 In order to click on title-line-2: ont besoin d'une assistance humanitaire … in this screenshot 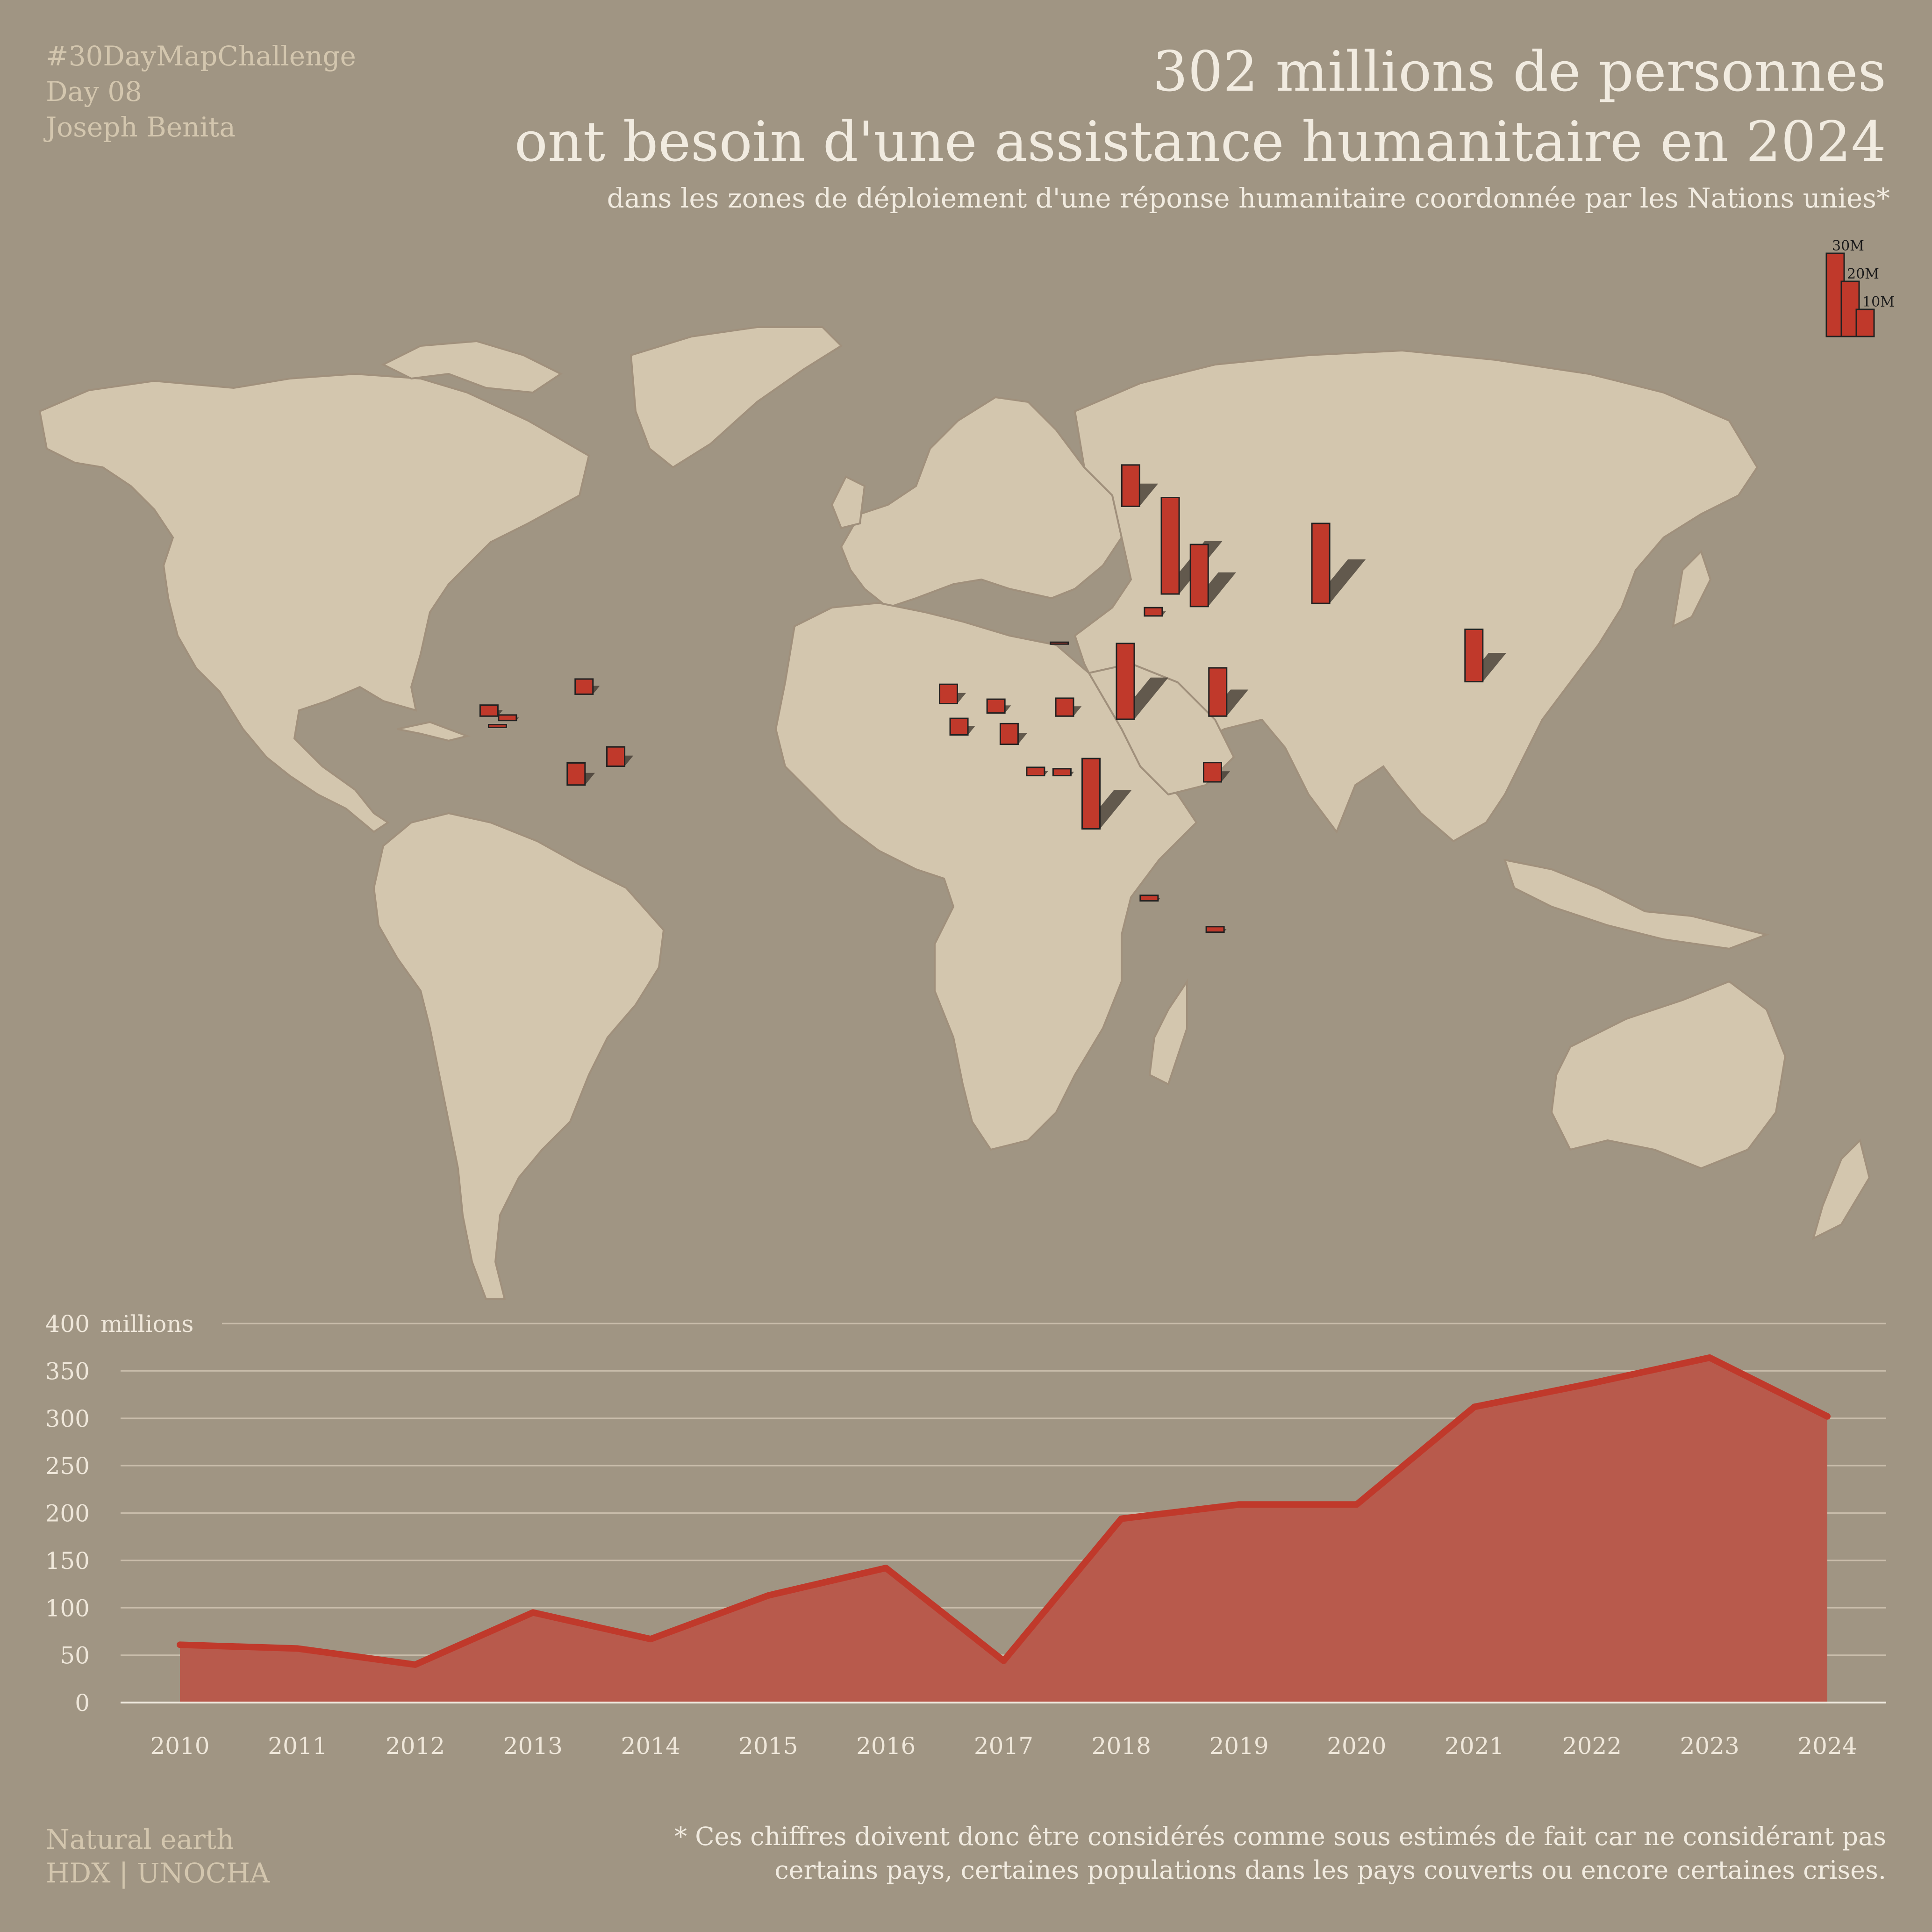, I will do `click(1200, 141)`.